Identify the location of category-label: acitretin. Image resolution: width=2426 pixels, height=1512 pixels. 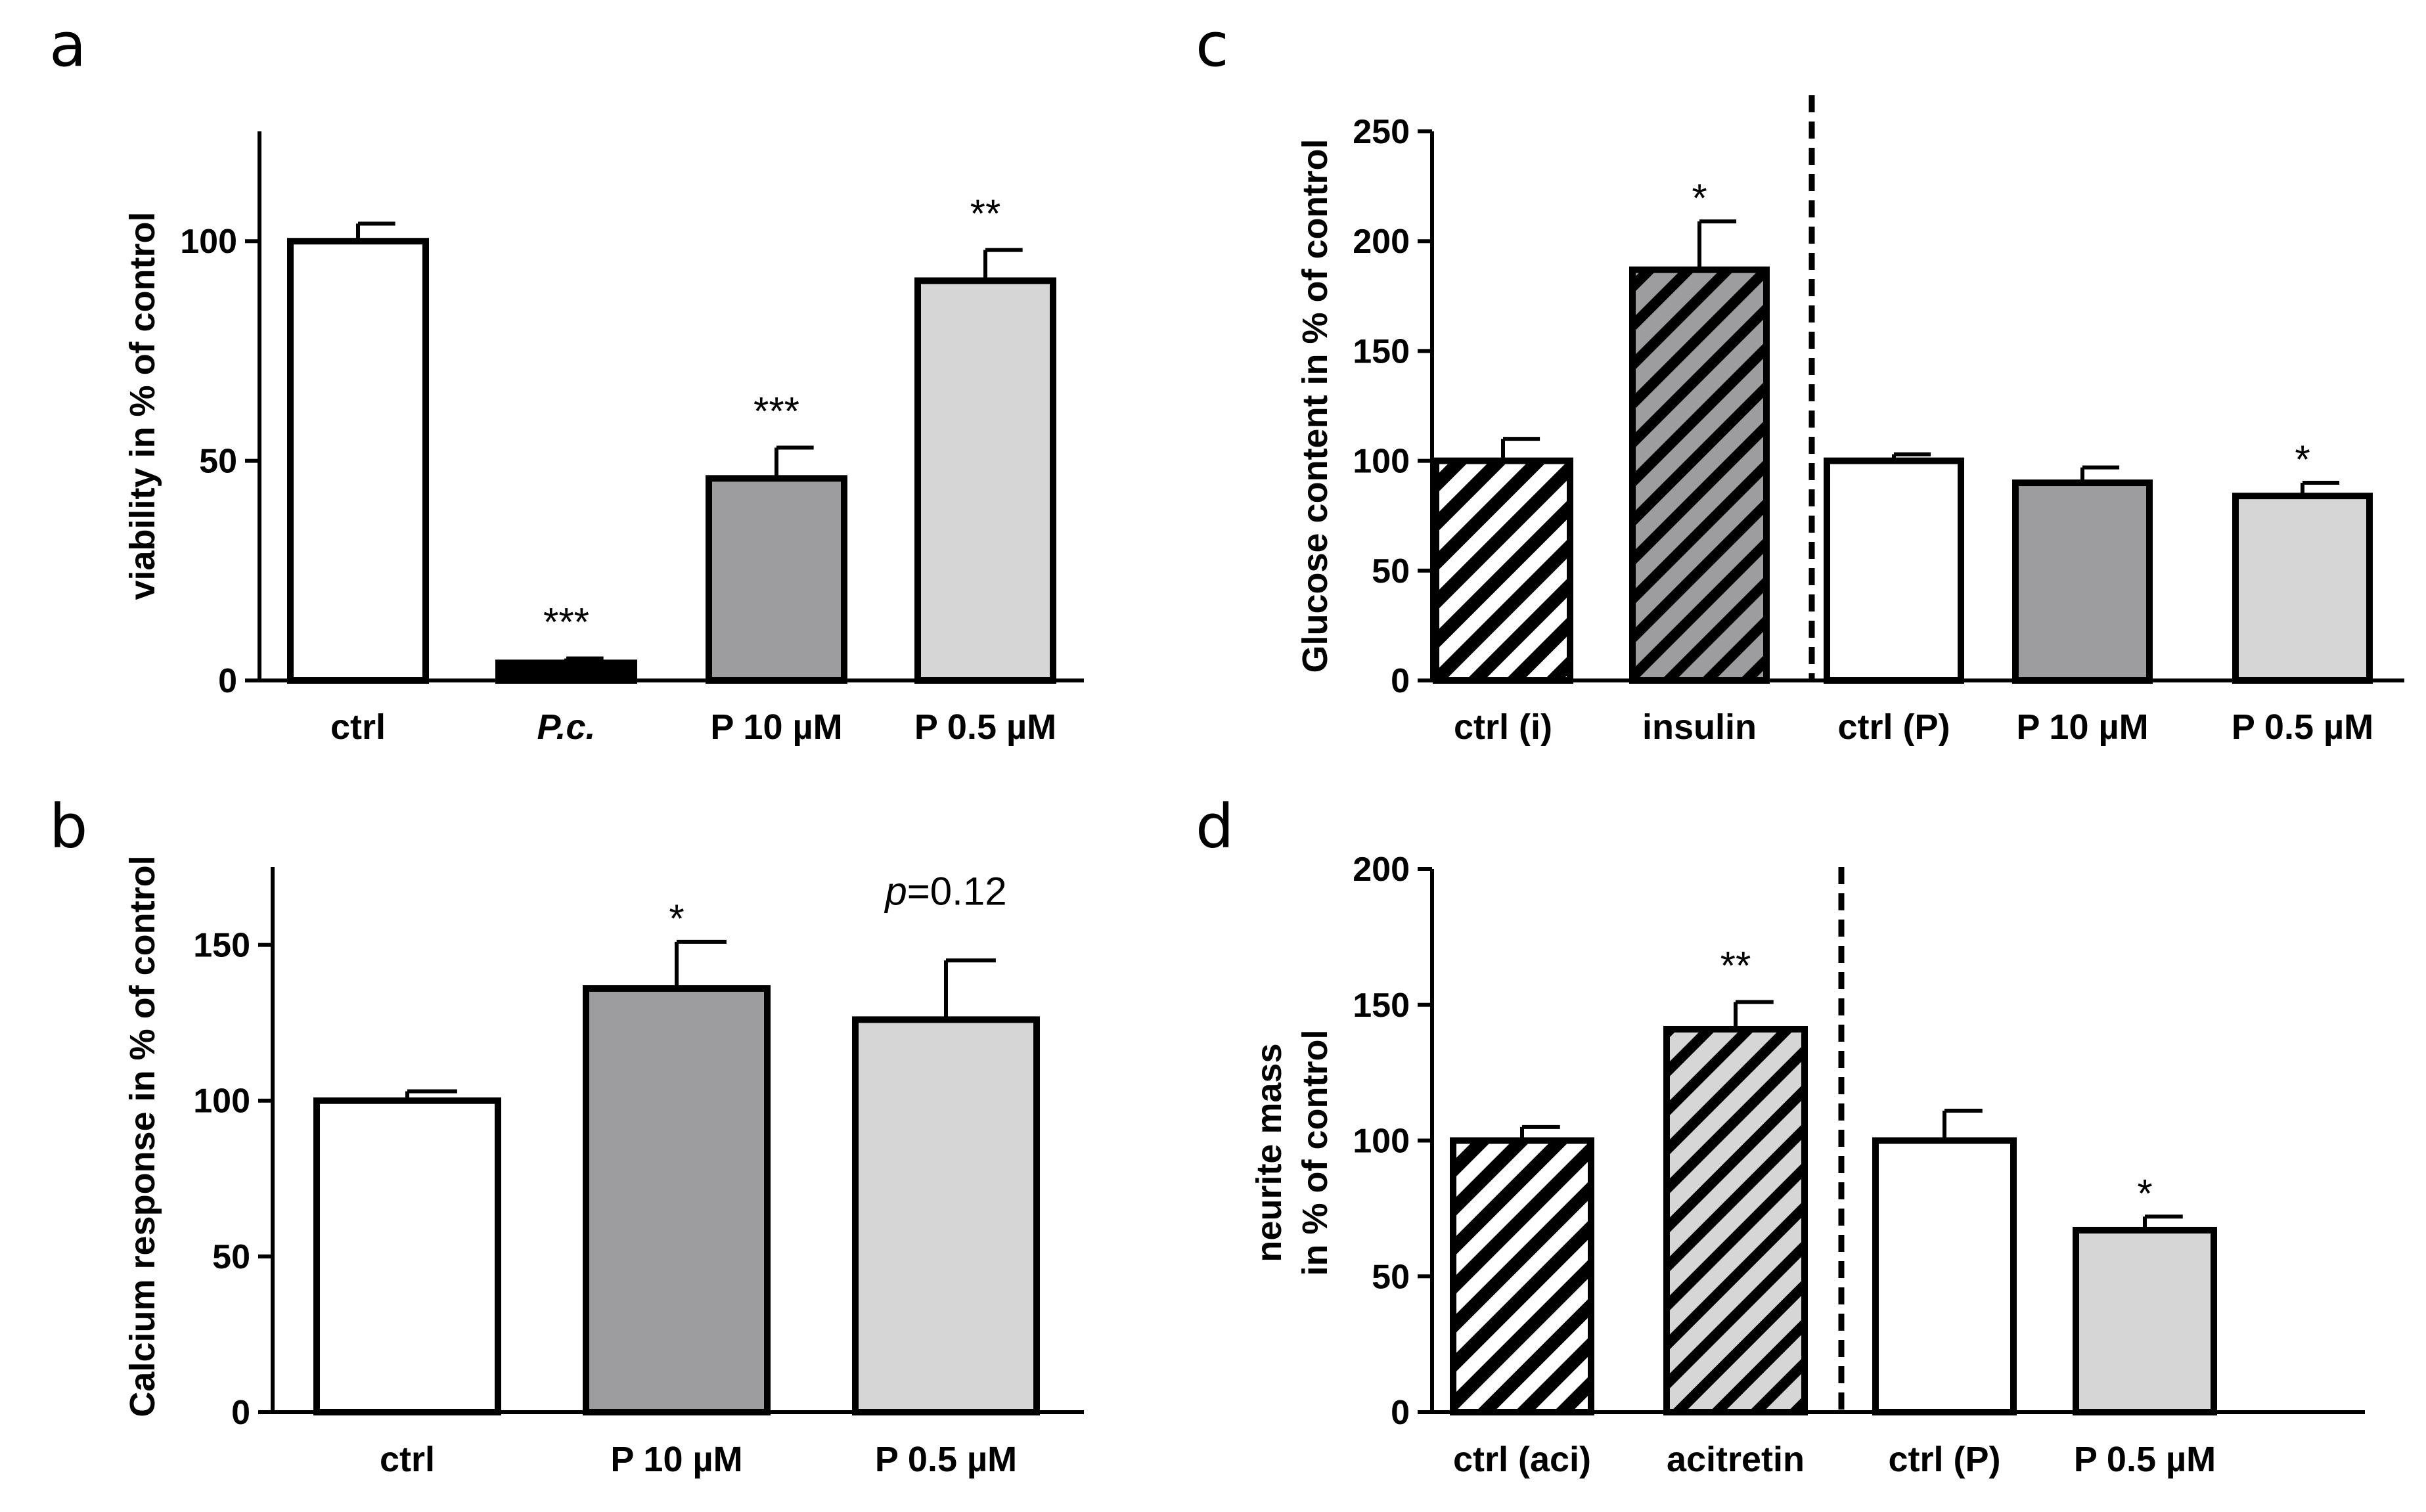
(1736, 1459).